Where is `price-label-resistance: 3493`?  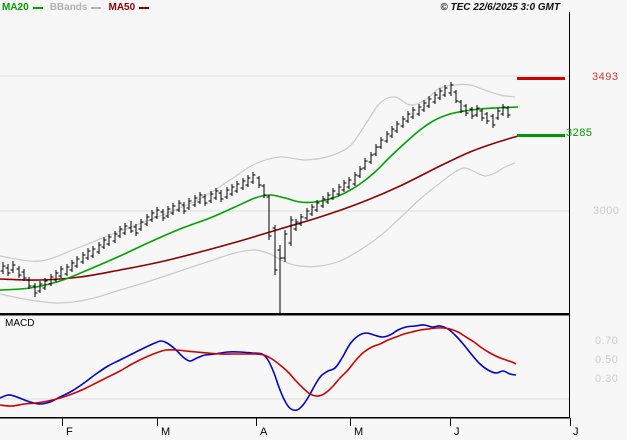 price-label-resistance: 3493 is located at coordinates (605, 77).